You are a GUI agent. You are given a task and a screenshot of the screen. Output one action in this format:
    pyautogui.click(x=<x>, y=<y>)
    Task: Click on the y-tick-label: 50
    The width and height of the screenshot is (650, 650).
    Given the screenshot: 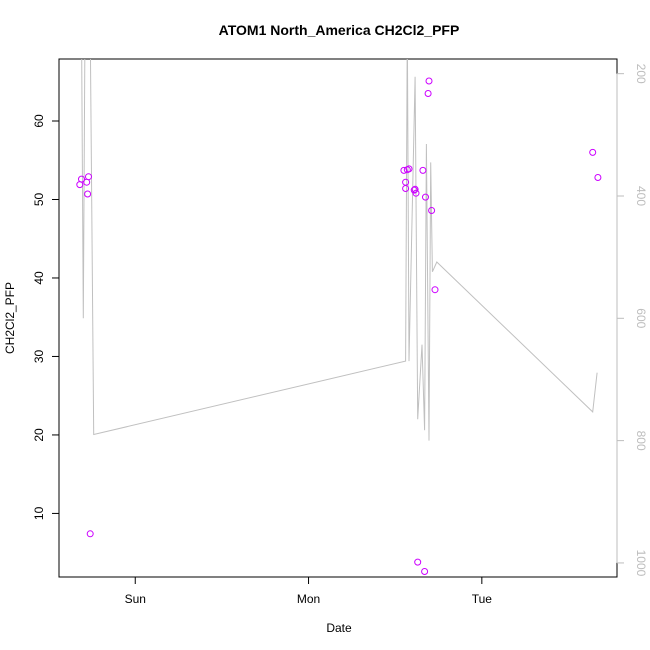 What is the action you would take?
    pyautogui.click(x=39, y=199)
    